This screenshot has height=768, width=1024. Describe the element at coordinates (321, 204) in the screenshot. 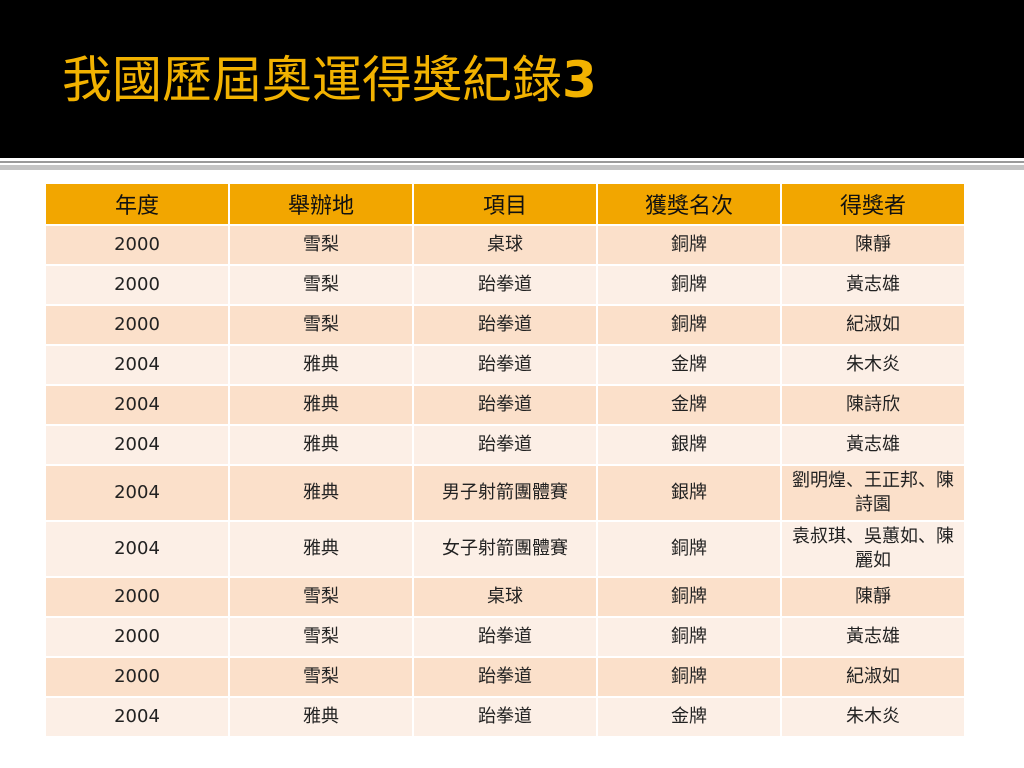

I see `header-host-city: 舉辦地` at that location.